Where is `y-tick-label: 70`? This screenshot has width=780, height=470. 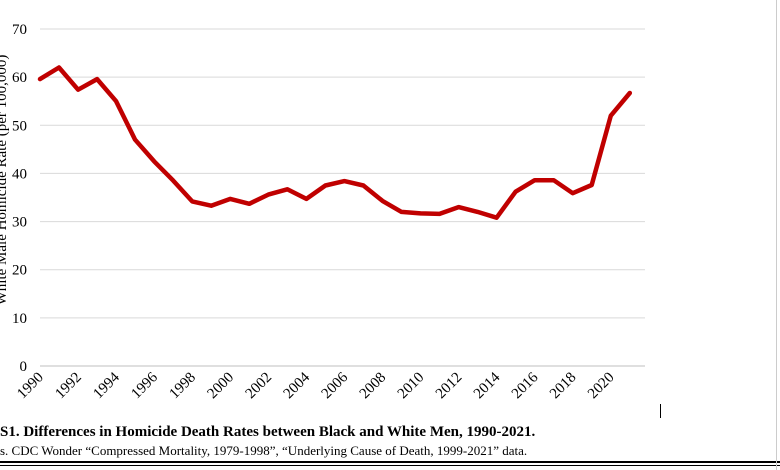 y-tick-label: 70 is located at coordinates (19, 30).